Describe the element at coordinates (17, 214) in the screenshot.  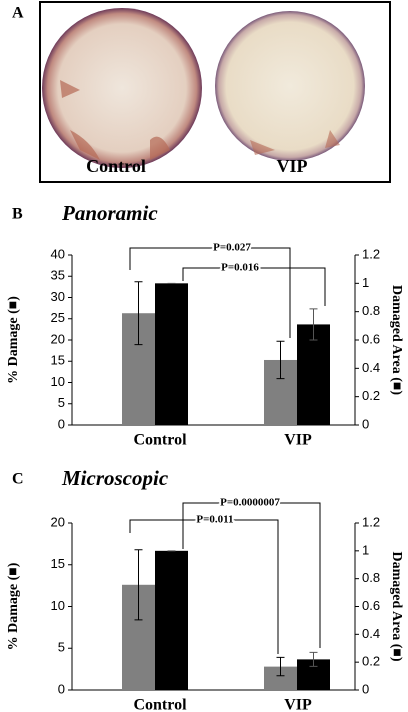
I see `panel-label: B` at that location.